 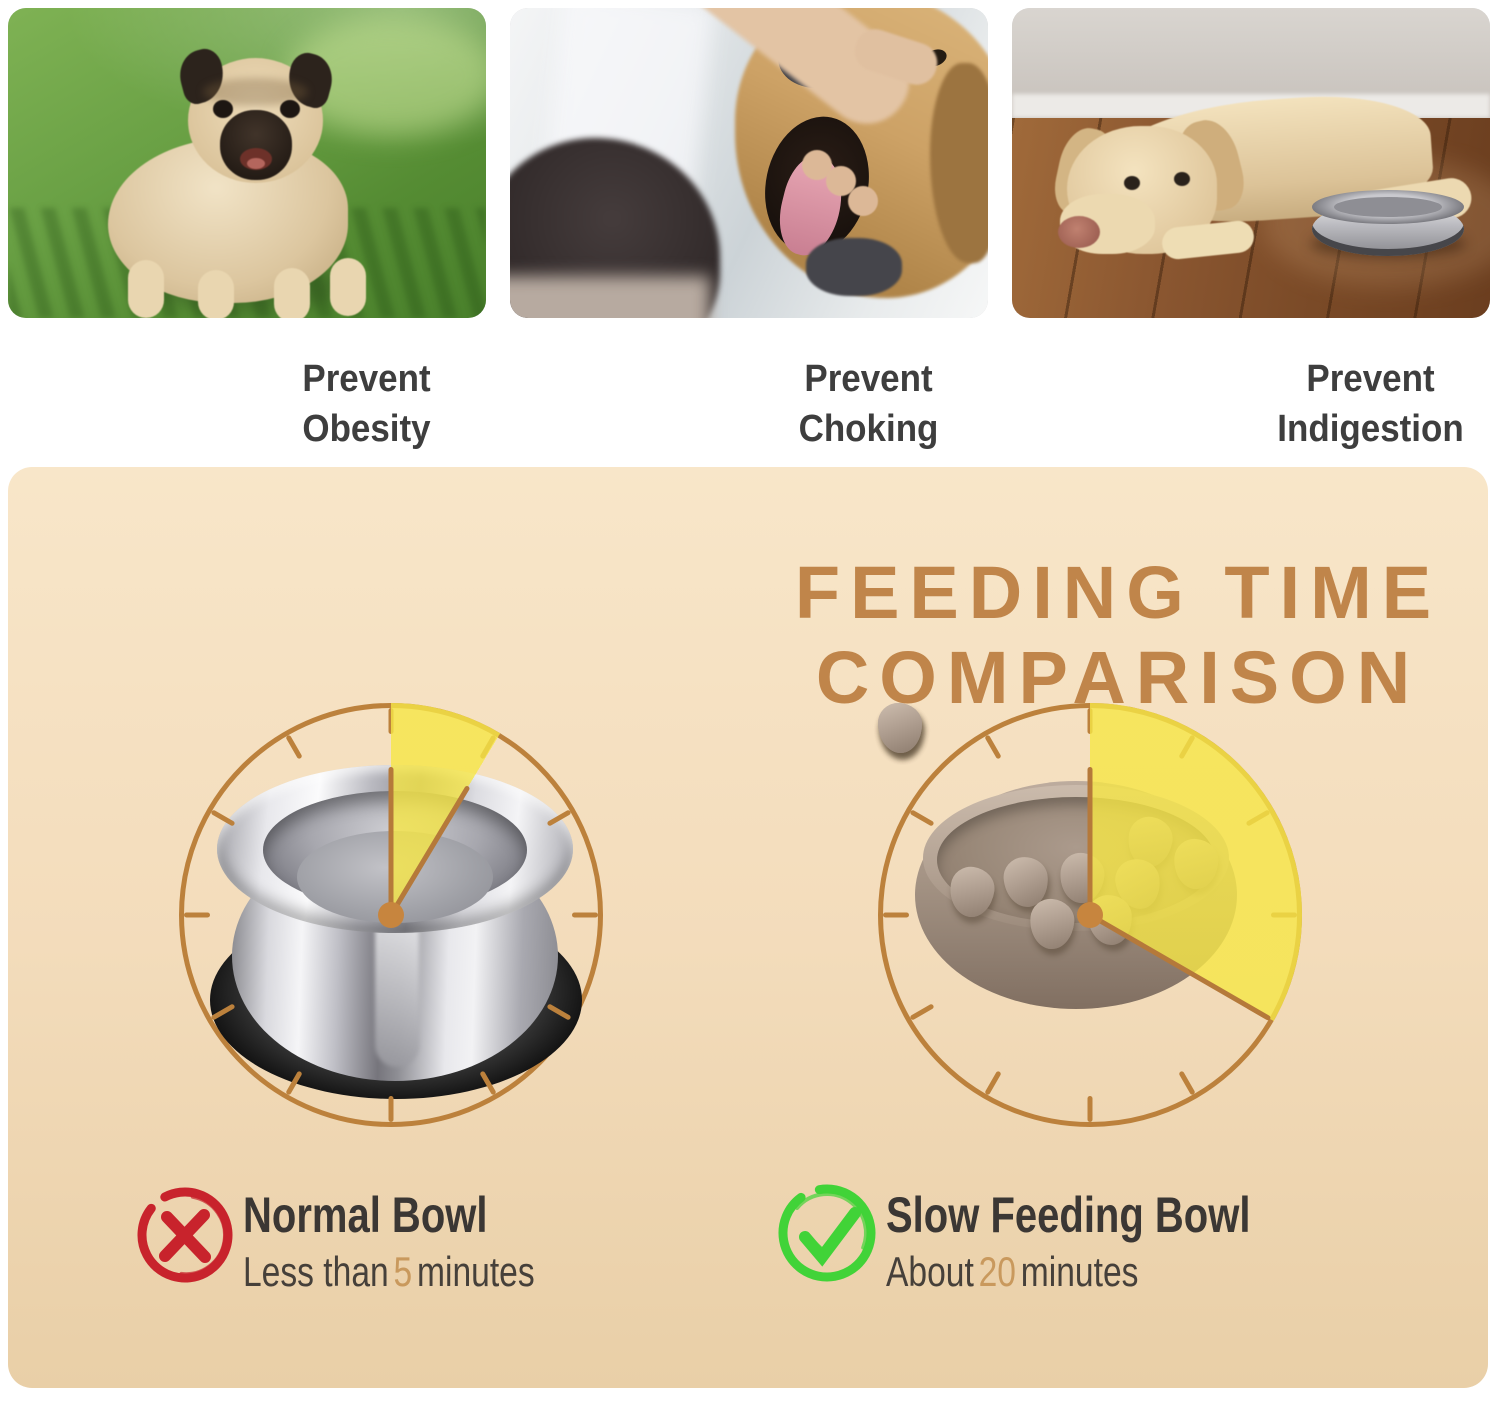 I want to click on bowl-name: Slow Feeding Bowl, so click(x=1068, y=1215).